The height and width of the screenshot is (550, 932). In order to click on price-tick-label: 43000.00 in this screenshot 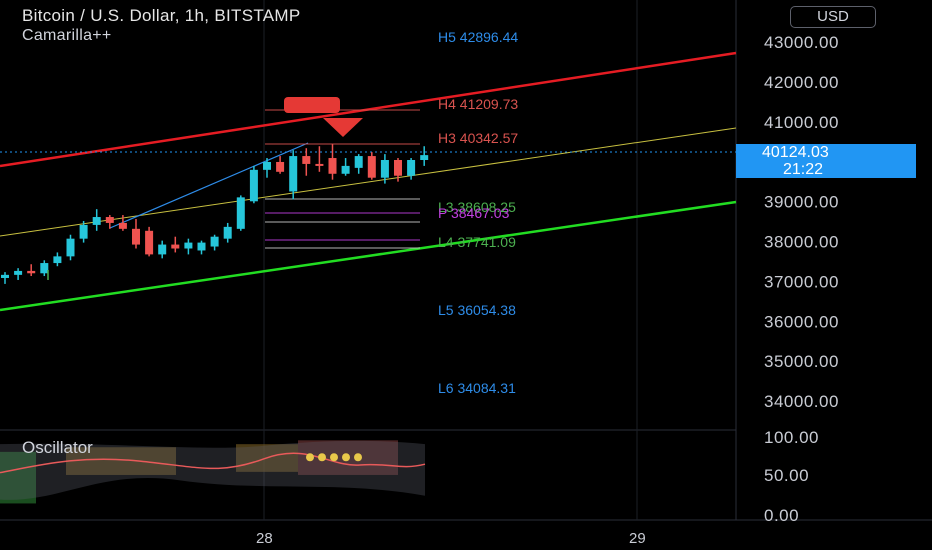, I will do `click(801, 42)`.